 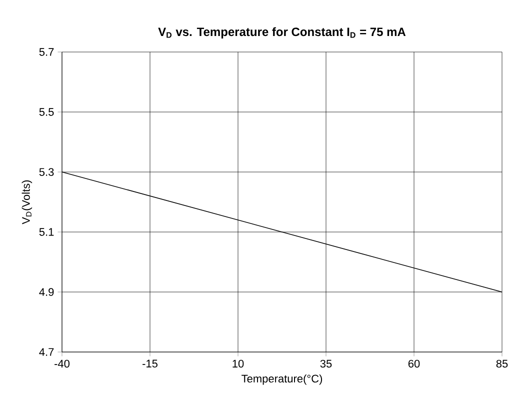 What do you see at coordinates (46, 52) in the screenshot?
I see `y-tick-label: 5.7` at bounding box center [46, 52].